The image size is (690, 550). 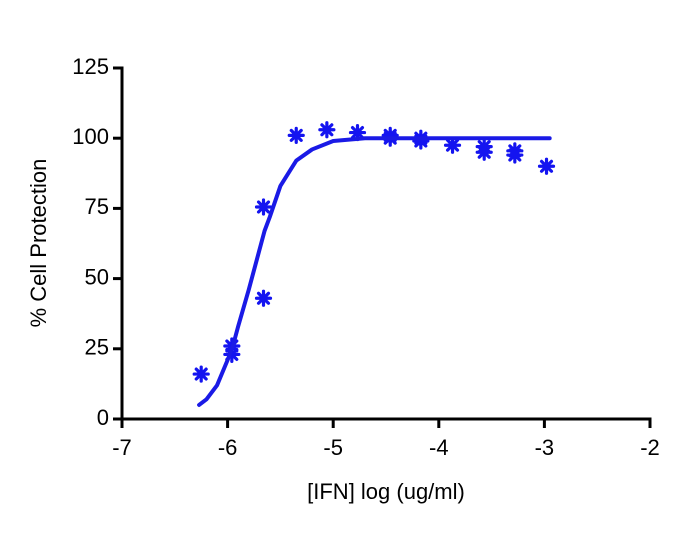 What do you see at coordinates (97, 206) in the screenshot?
I see `y-tick-label: 75` at bounding box center [97, 206].